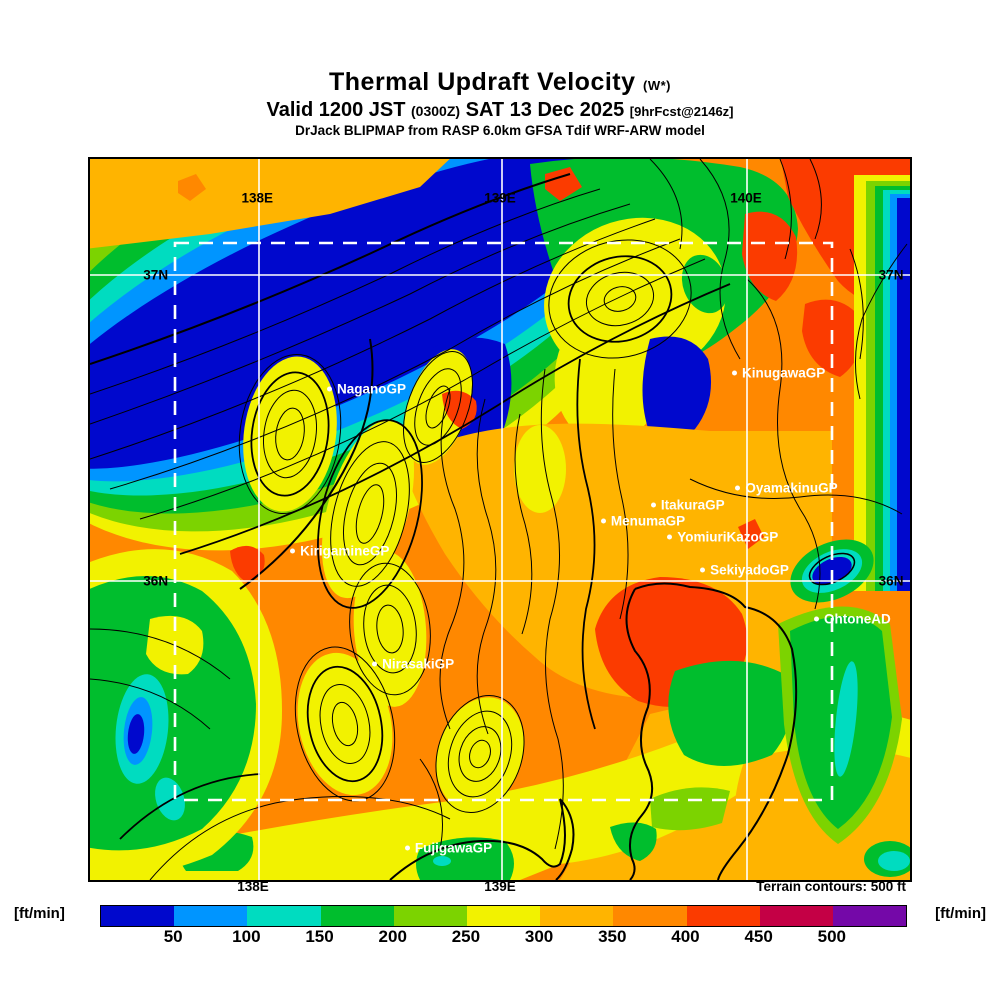 The height and width of the screenshot is (1000, 1000). I want to click on valid-date: SAT 13 Dec 2025, so click(545, 110).